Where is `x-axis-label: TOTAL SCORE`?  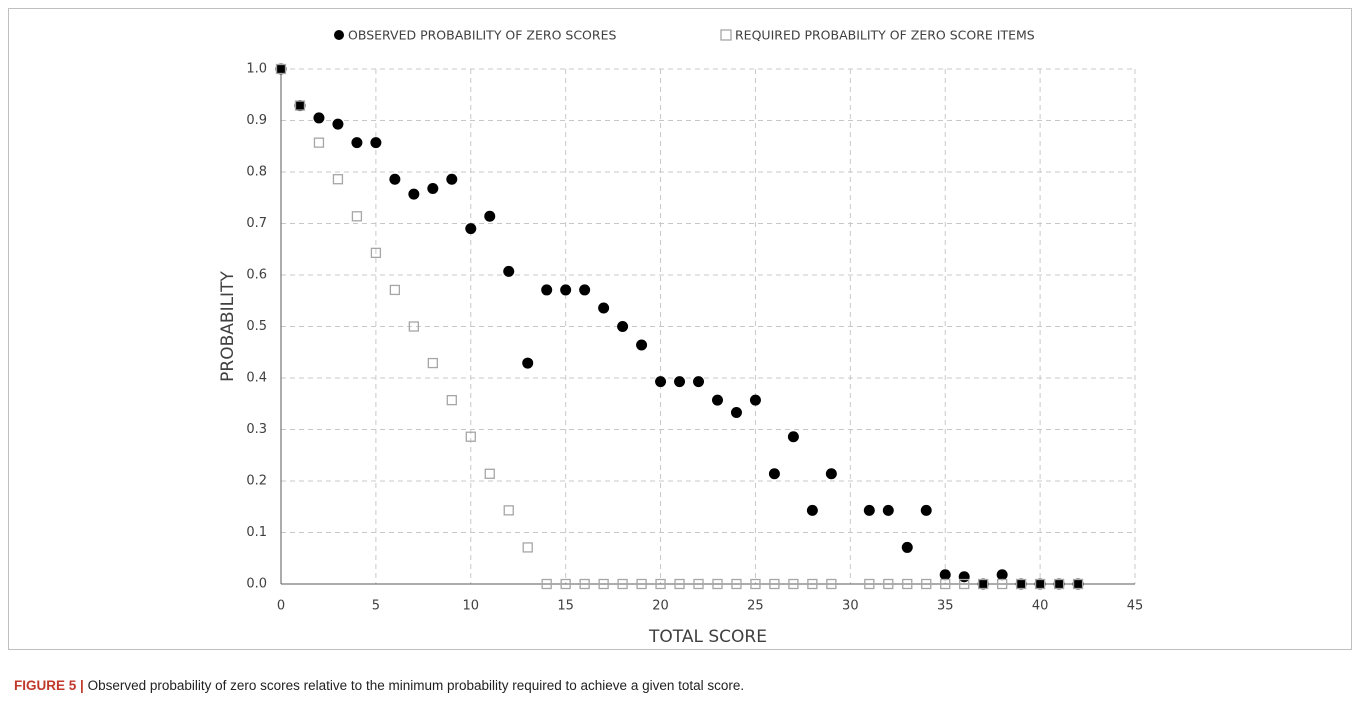 x-axis-label: TOTAL SCORE is located at coordinates (707, 637).